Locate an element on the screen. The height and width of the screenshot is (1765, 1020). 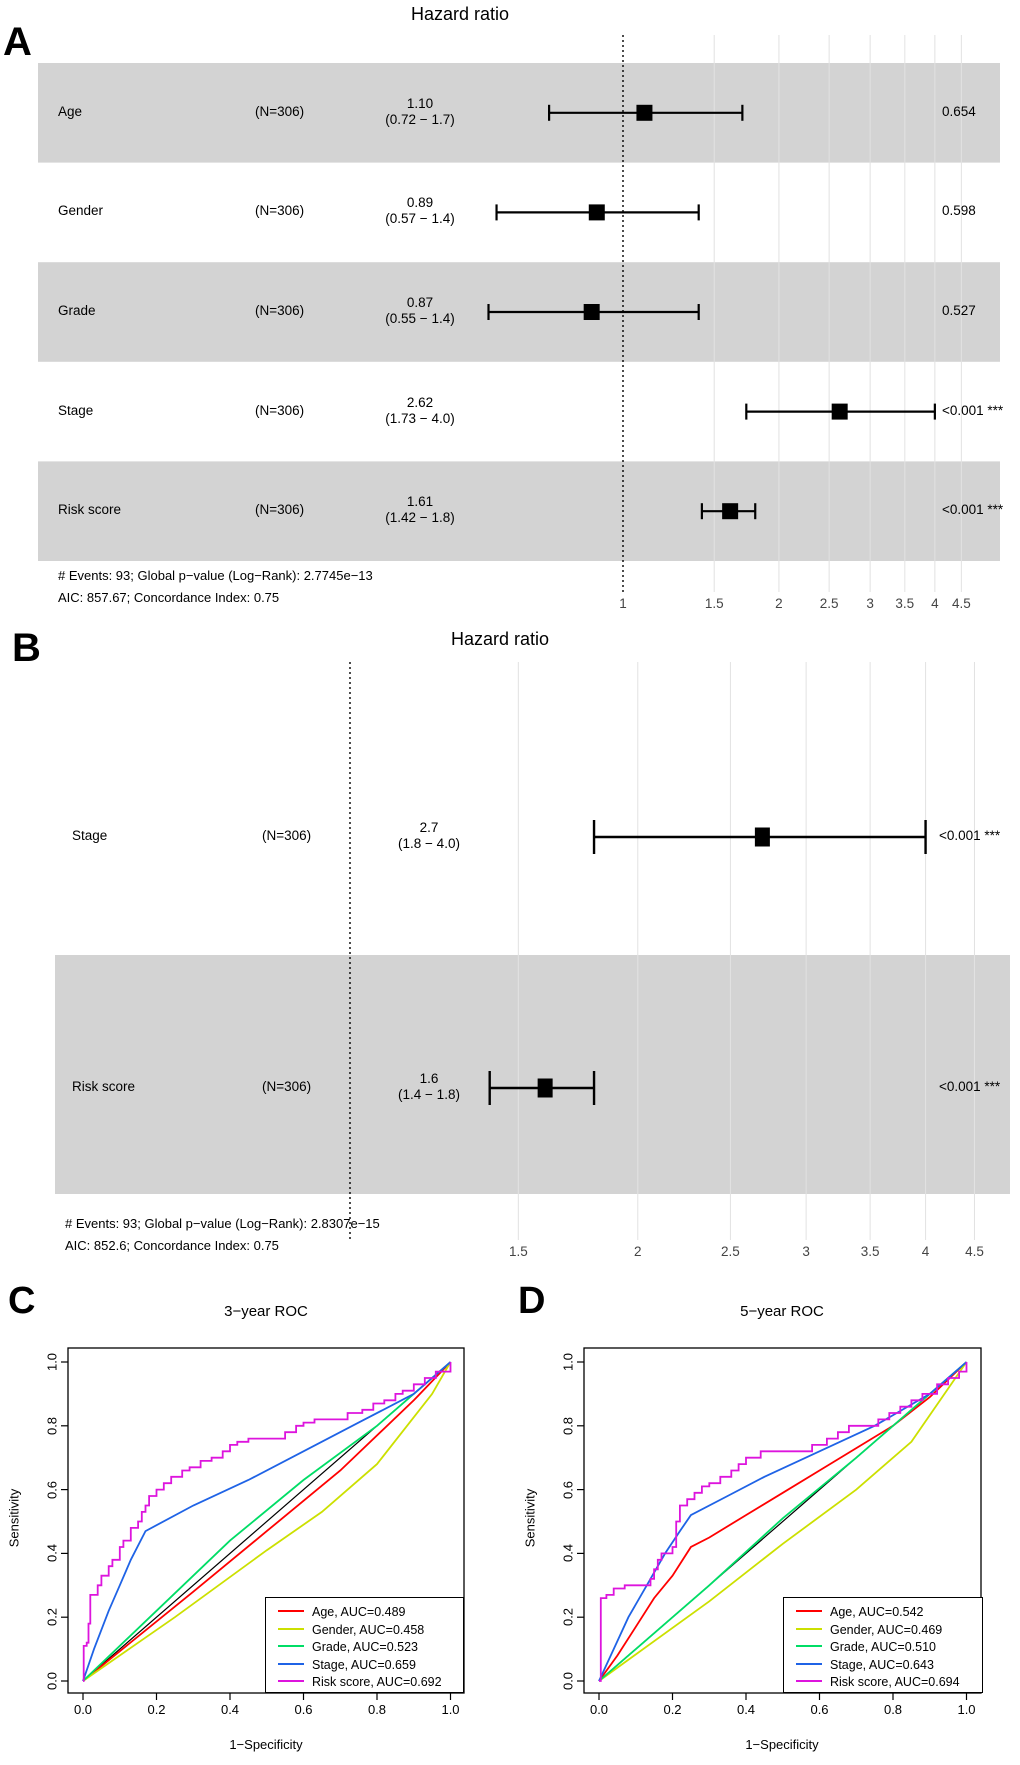
legend-entry-label: Gender, AUC=0.469 is located at coordinates (886, 1629).